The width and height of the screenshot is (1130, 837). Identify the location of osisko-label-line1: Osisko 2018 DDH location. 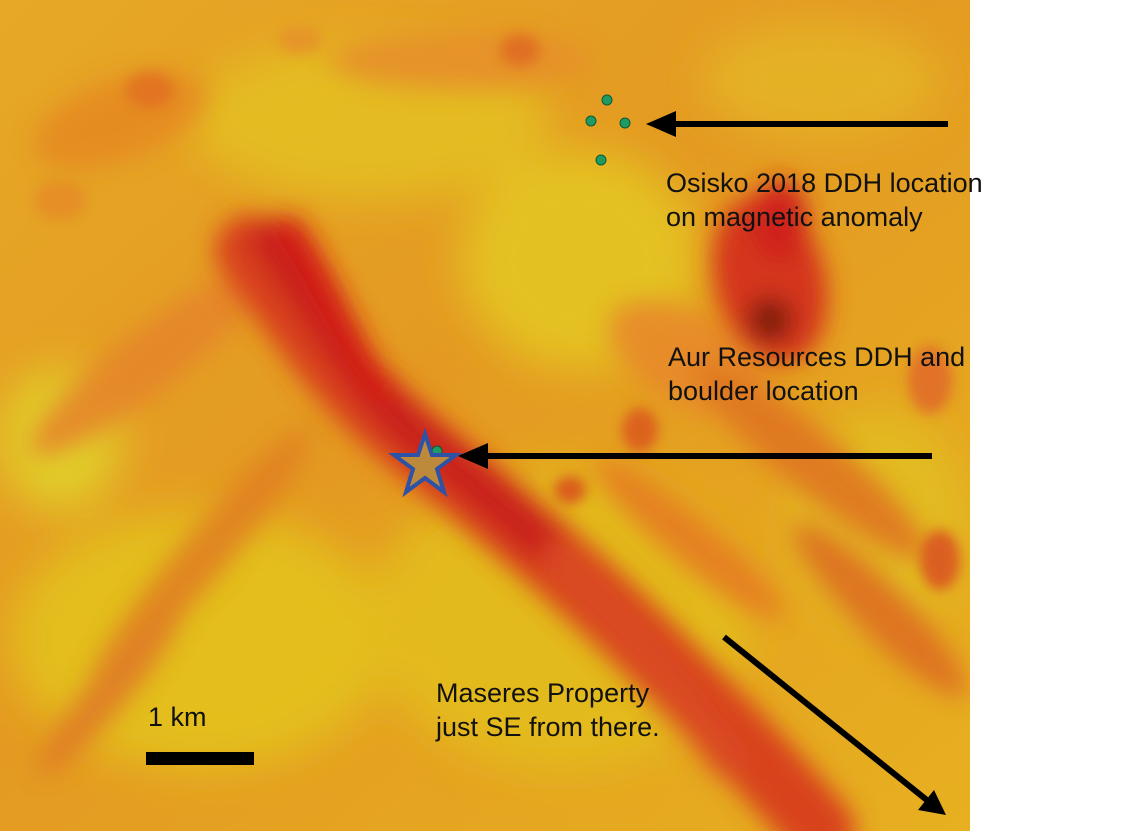
(824, 183).